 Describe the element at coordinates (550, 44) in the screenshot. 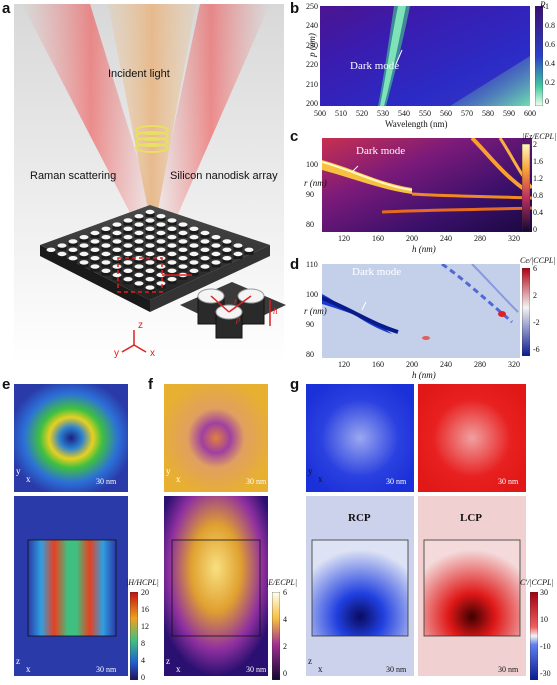

I see `panel-b-colorbar-tick: 0.6` at that location.